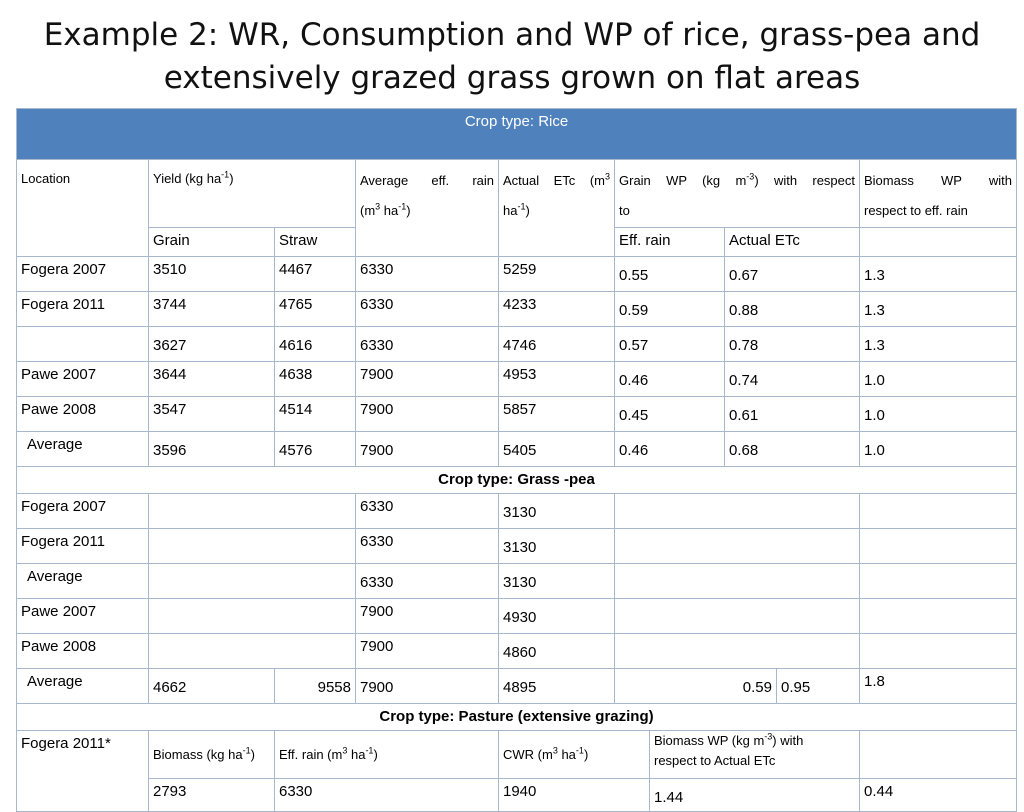 The height and width of the screenshot is (812, 1024). Describe the element at coordinates (556, 211) in the screenshot. I see `col-etc-line2: ha-1)` at that location.